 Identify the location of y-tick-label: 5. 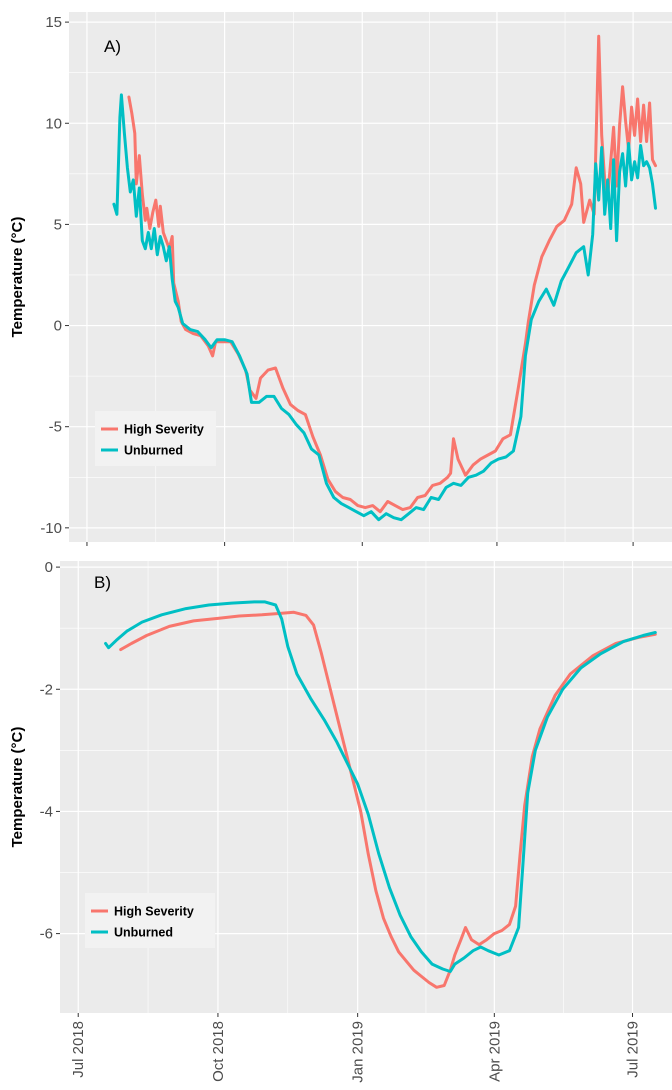
(58, 224).